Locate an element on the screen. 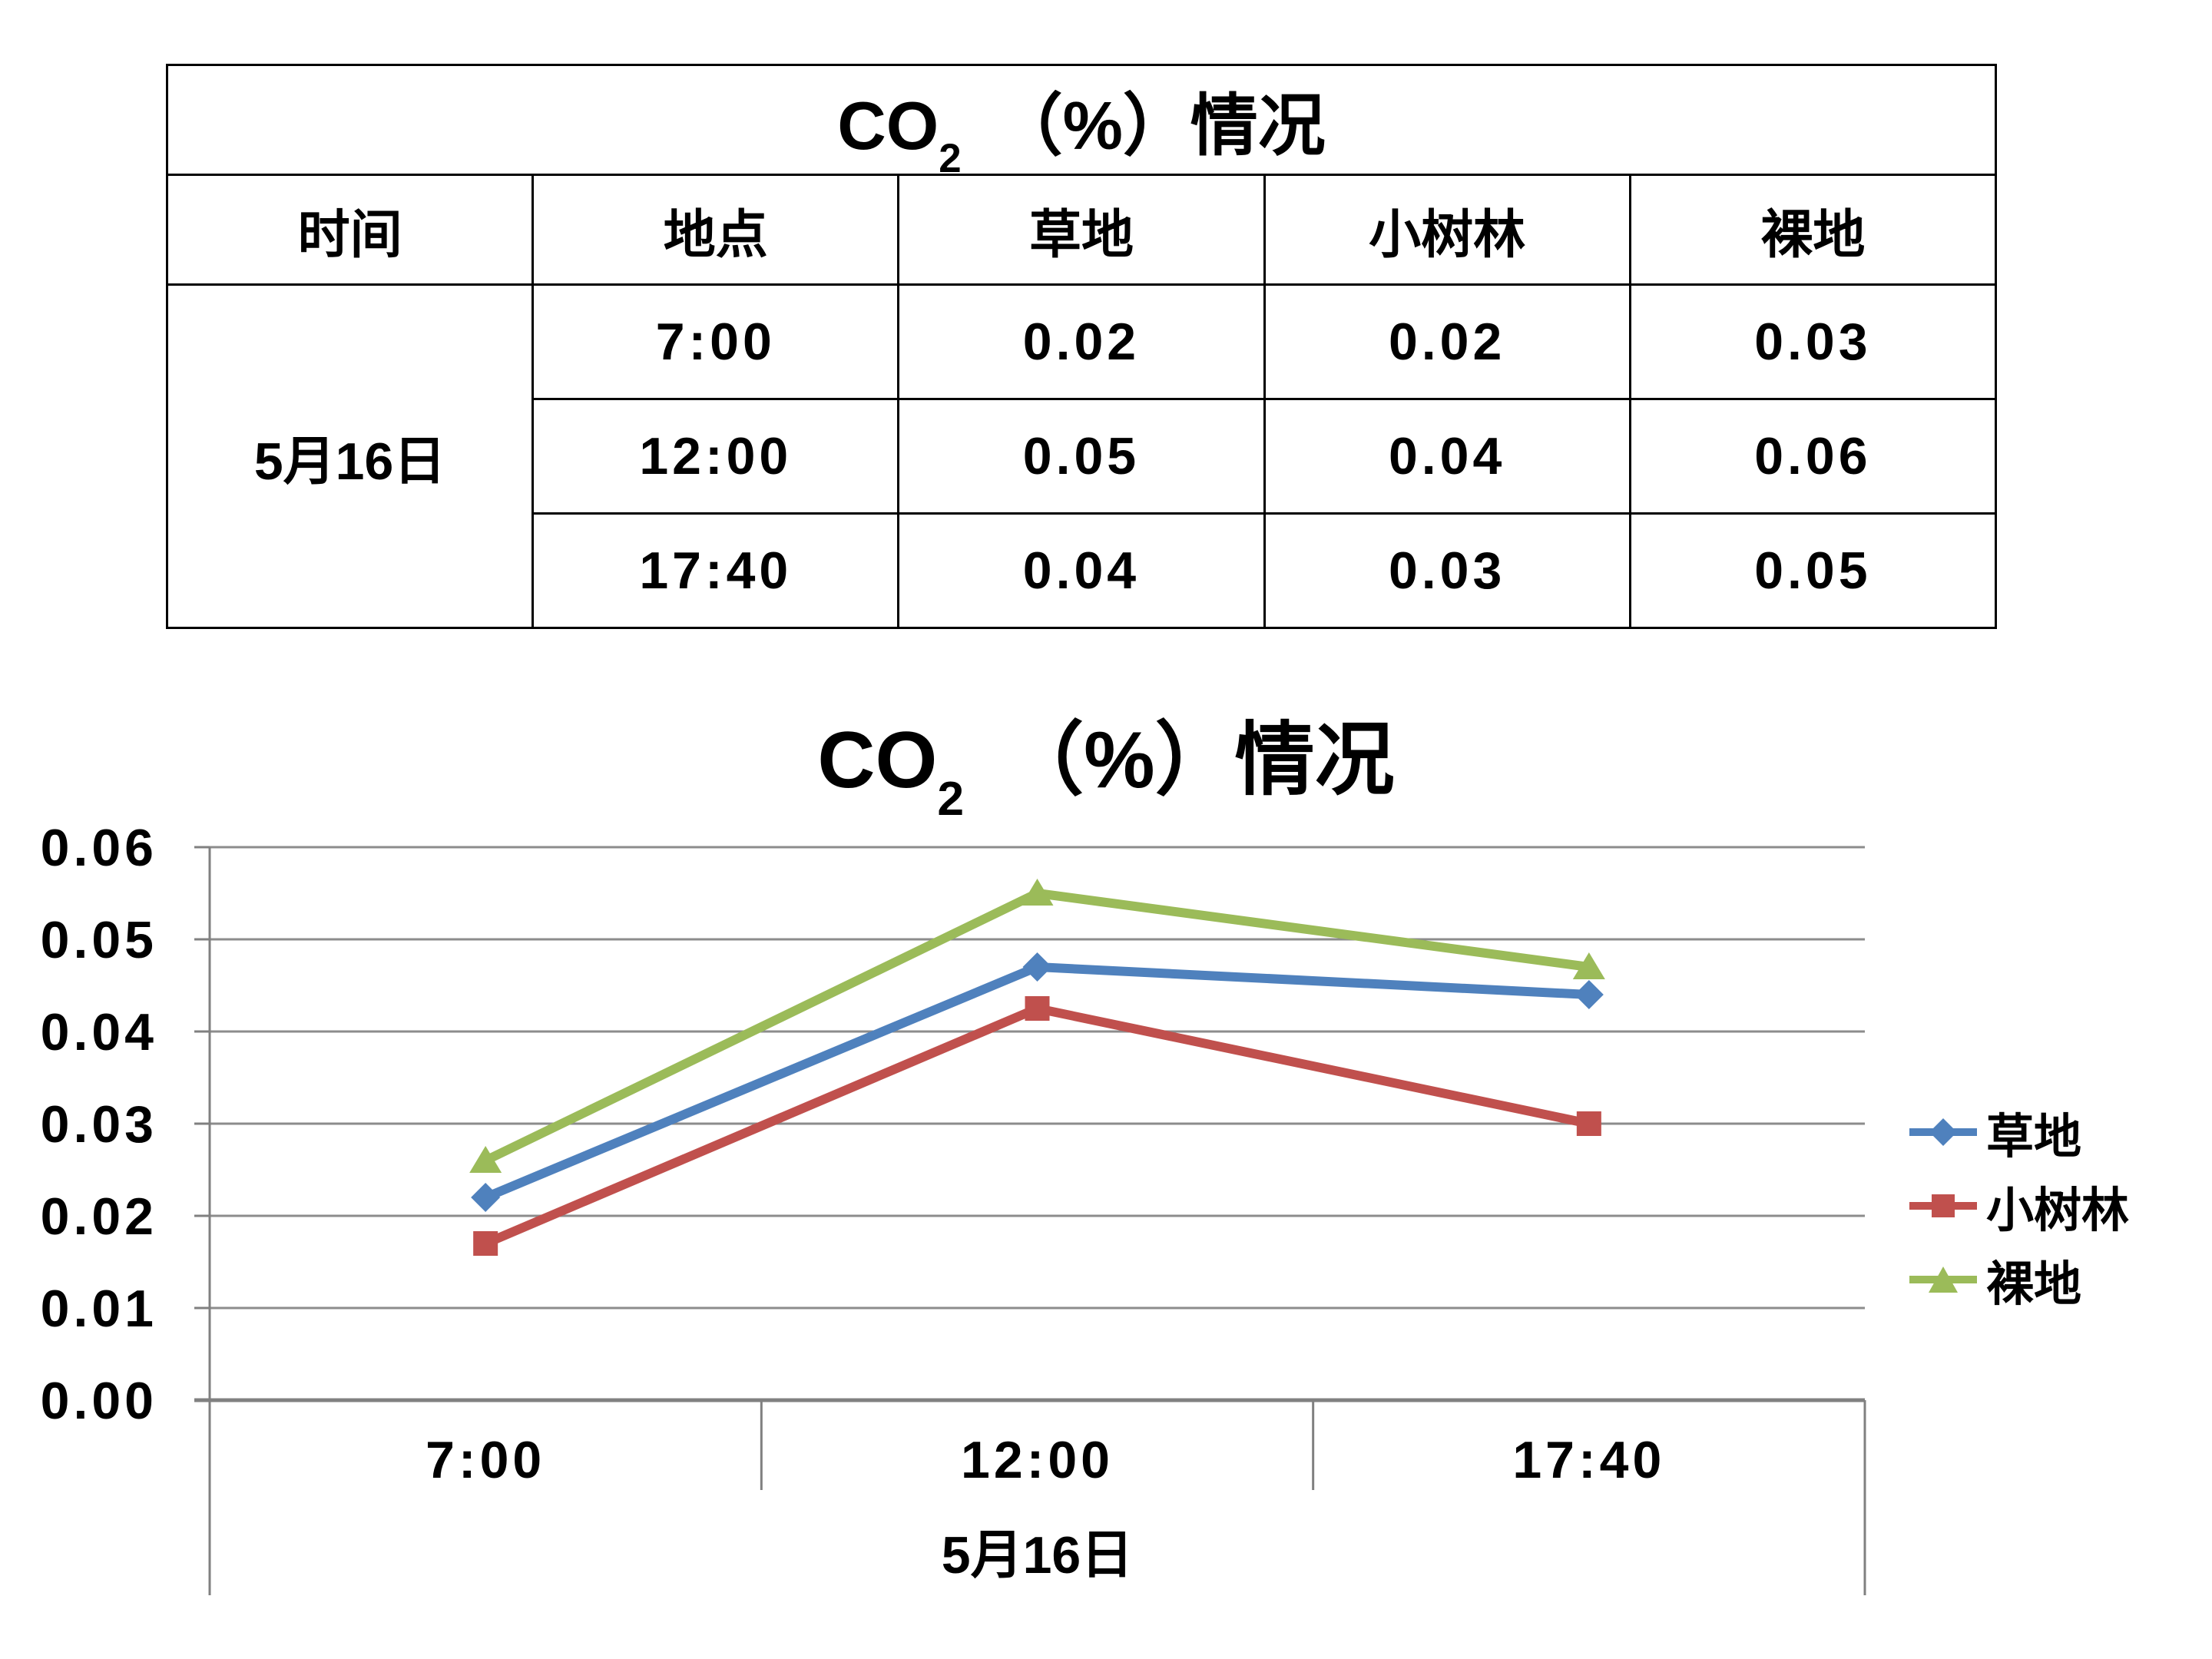  header-bareland: 裸地 is located at coordinates (1813, 230).